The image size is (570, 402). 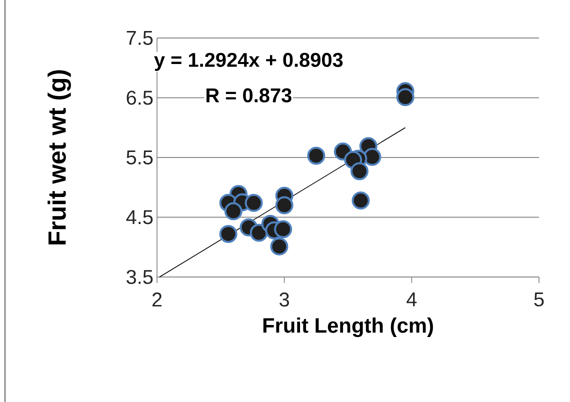 I want to click on y-axis-title: Fruit wet wt (g), so click(x=59, y=157).